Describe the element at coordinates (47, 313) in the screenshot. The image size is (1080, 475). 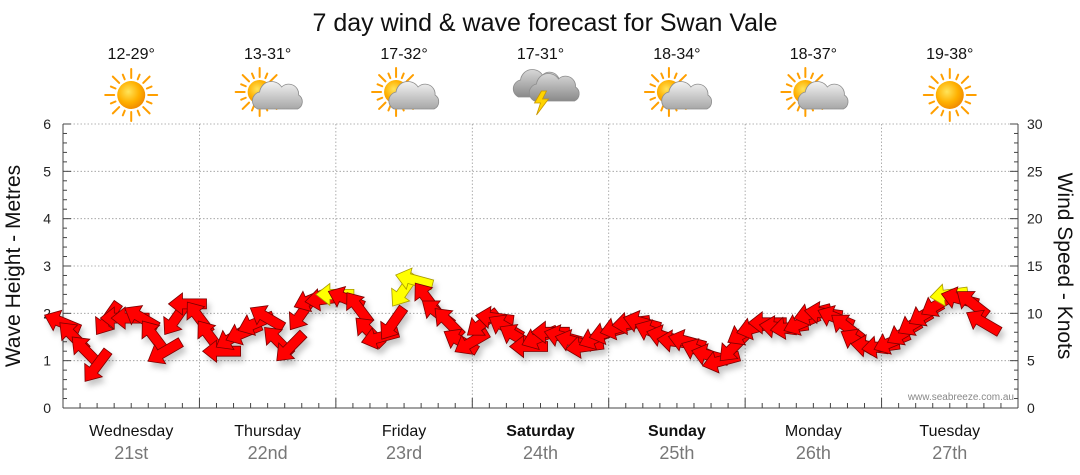
I see `left-tick-label: 2` at that location.